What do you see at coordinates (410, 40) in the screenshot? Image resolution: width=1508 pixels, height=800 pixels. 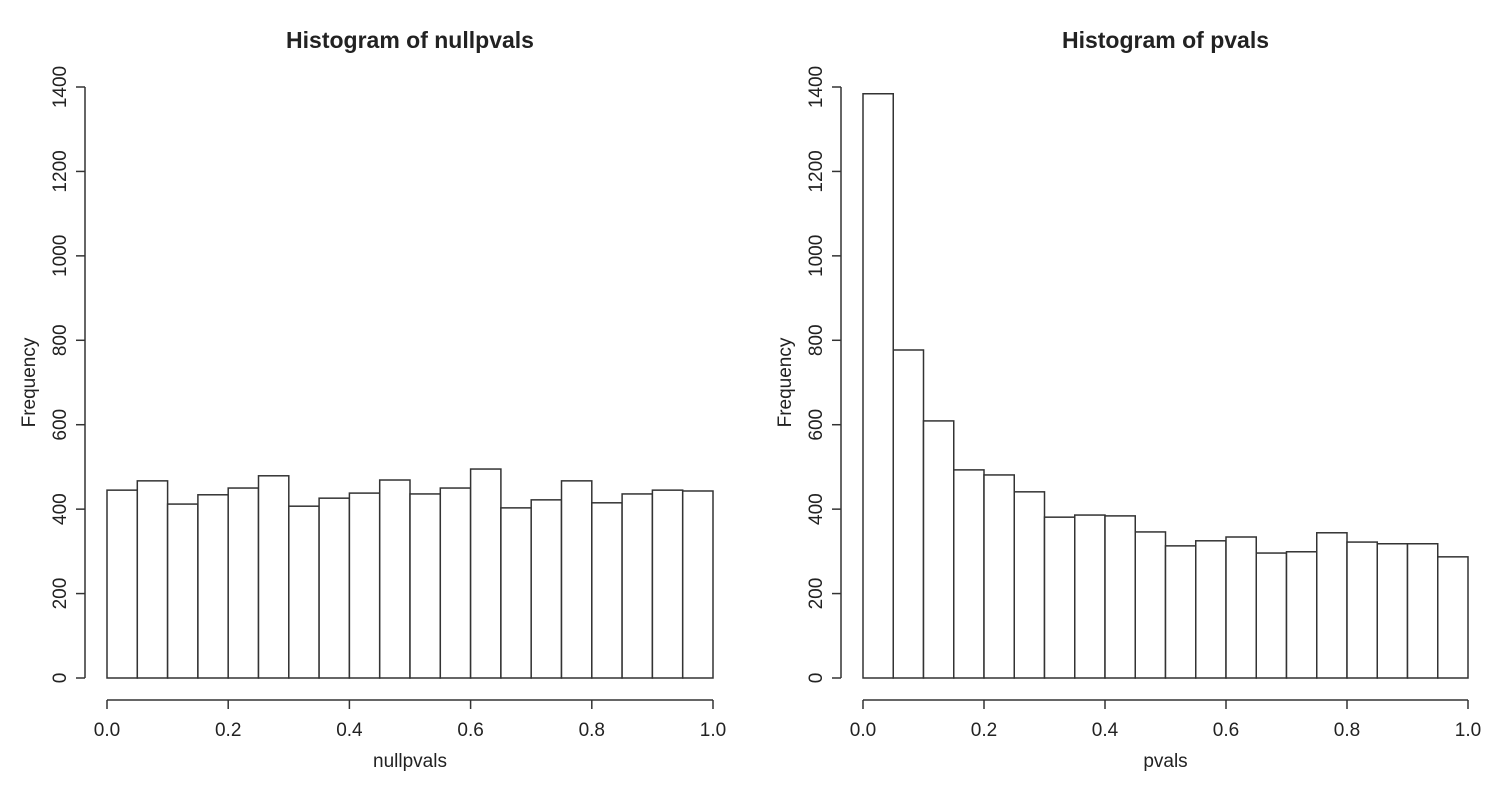 I see `chart-title: Histogram of nullpvals` at bounding box center [410, 40].